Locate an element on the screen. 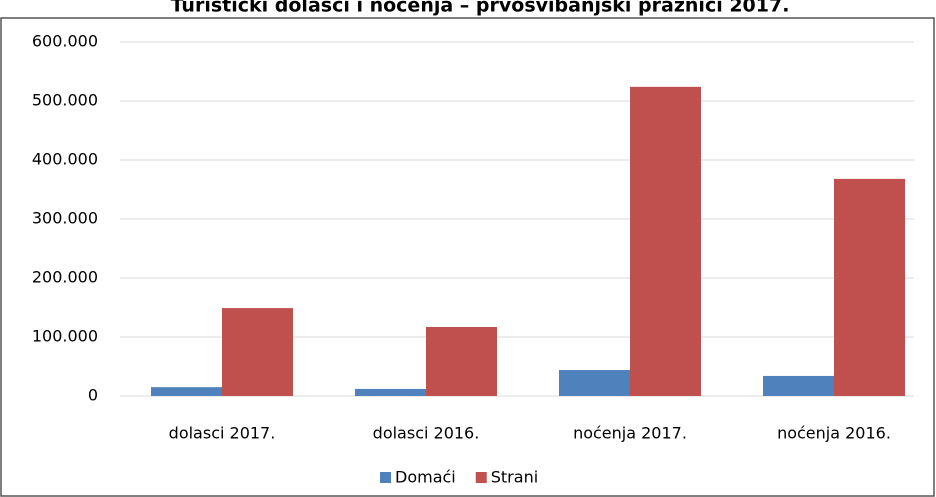 The height and width of the screenshot is (497, 936). y-tick-label: 0 is located at coordinates (93, 395).